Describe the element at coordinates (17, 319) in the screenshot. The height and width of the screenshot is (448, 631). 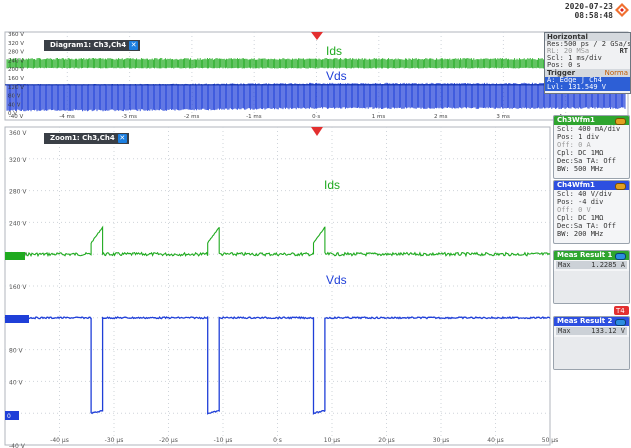
I see `ch4-offset-marker` at that location.